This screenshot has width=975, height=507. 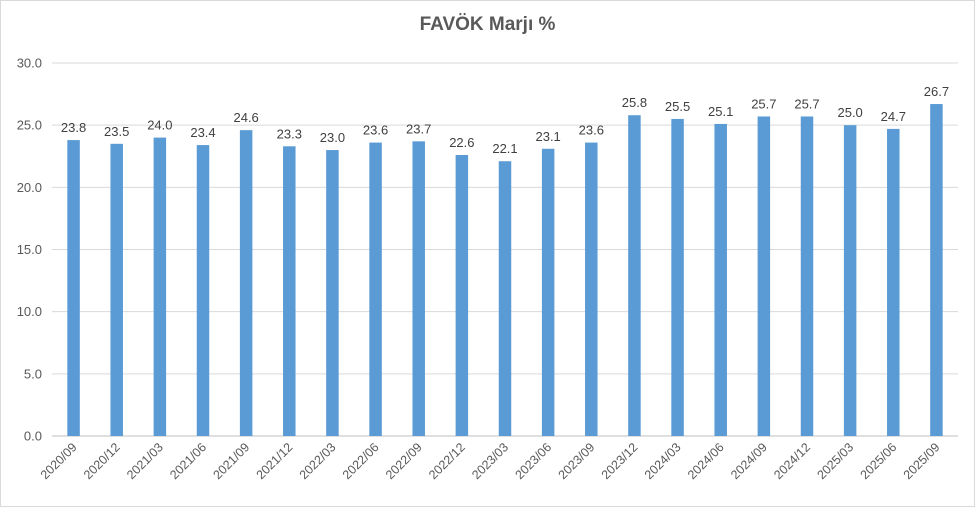 I want to click on data-label: 25.1, so click(x=720, y=111).